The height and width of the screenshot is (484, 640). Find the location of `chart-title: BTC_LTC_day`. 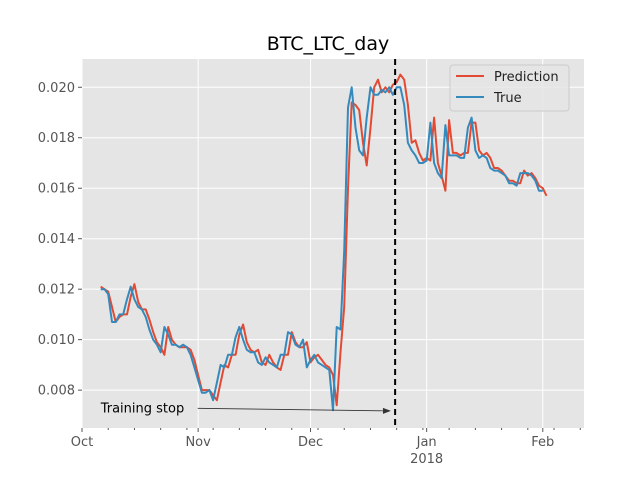

chart-title: BTC_LTC_day is located at coordinates (328, 44).